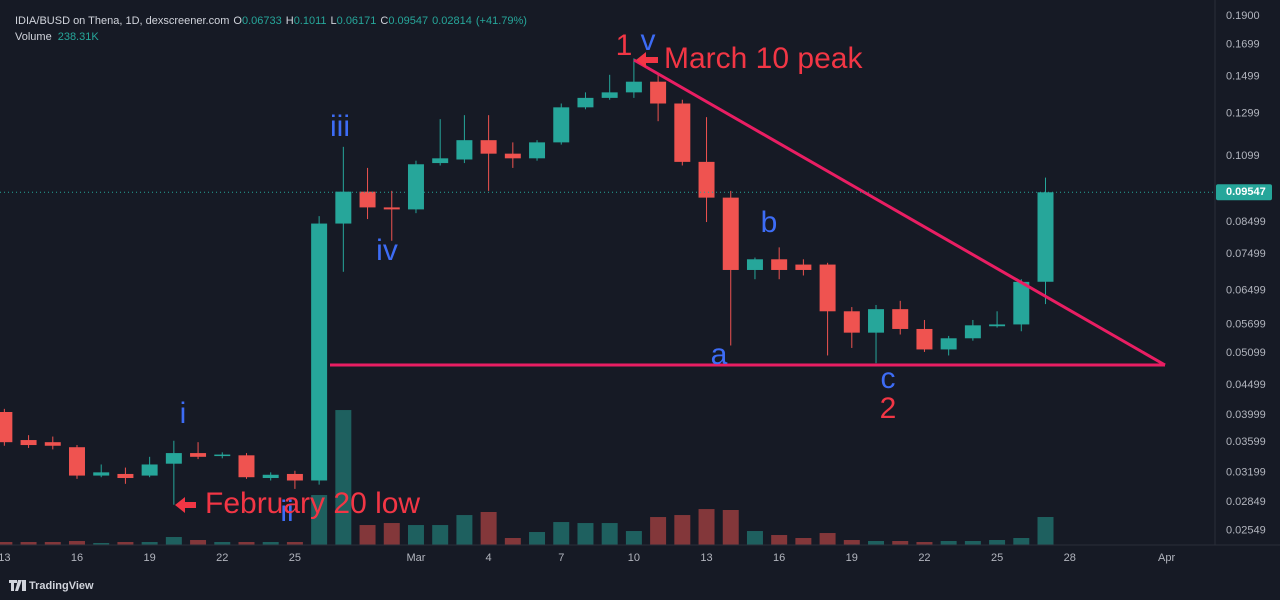  What do you see at coordinates (1246, 254) in the screenshot?
I see `y-tick-label: 0.07499` at bounding box center [1246, 254].